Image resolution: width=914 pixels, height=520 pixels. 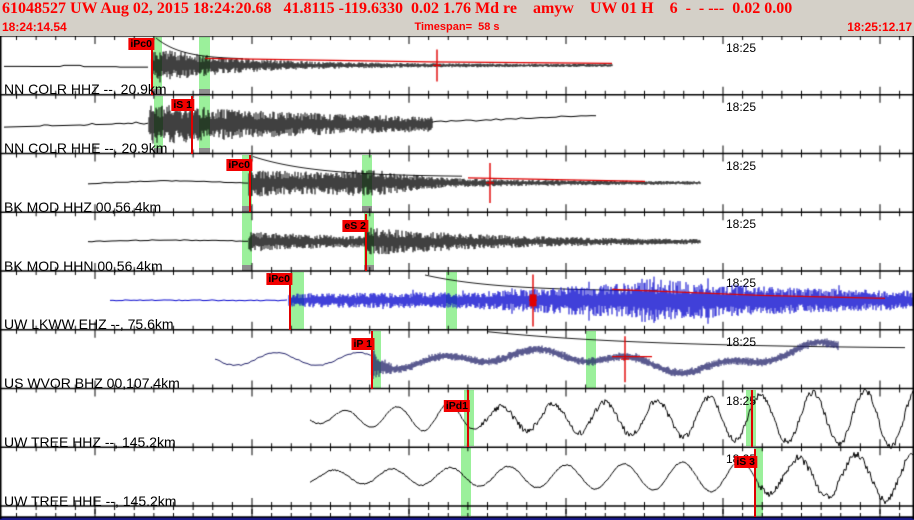 I want to click on station-channel-label: UW LKWW EHZ --, 75.6km, so click(x=89, y=324).